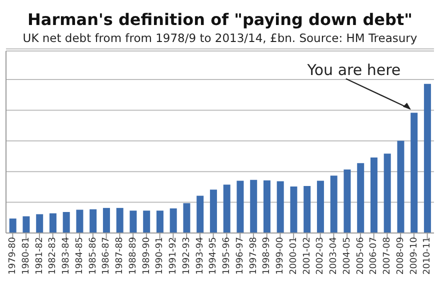 The image size is (440, 293). Describe the element at coordinates (53, 256) in the screenshot. I see `x-tick-label: 1982-83` at that location.